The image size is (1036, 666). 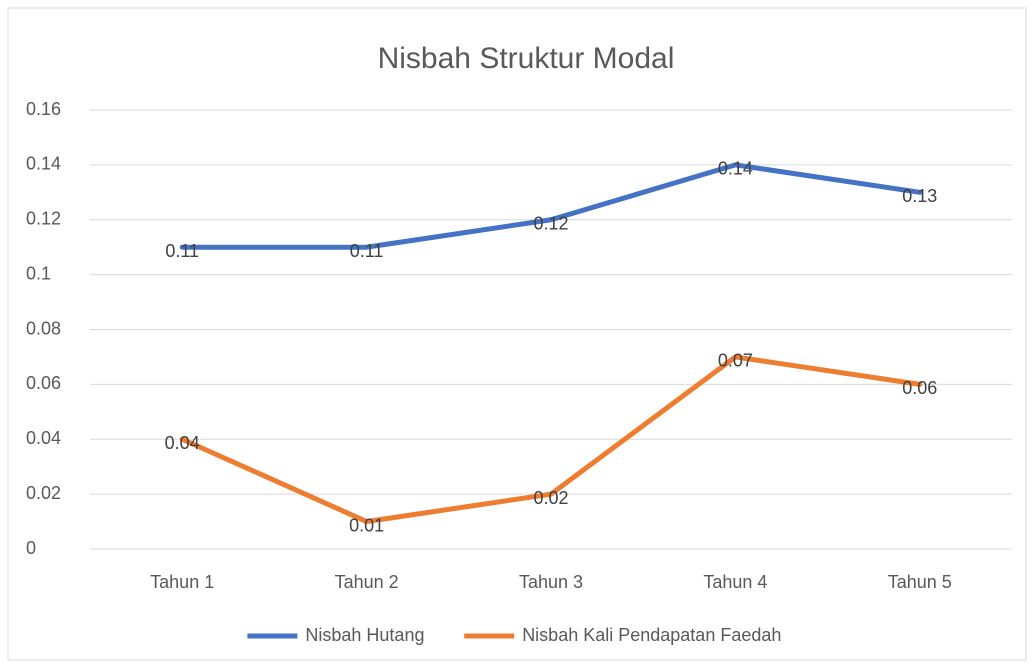 What do you see at coordinates (366, 525) in the screenshot?
I see `data-label: 0.01` at bounding box center [366, 525].